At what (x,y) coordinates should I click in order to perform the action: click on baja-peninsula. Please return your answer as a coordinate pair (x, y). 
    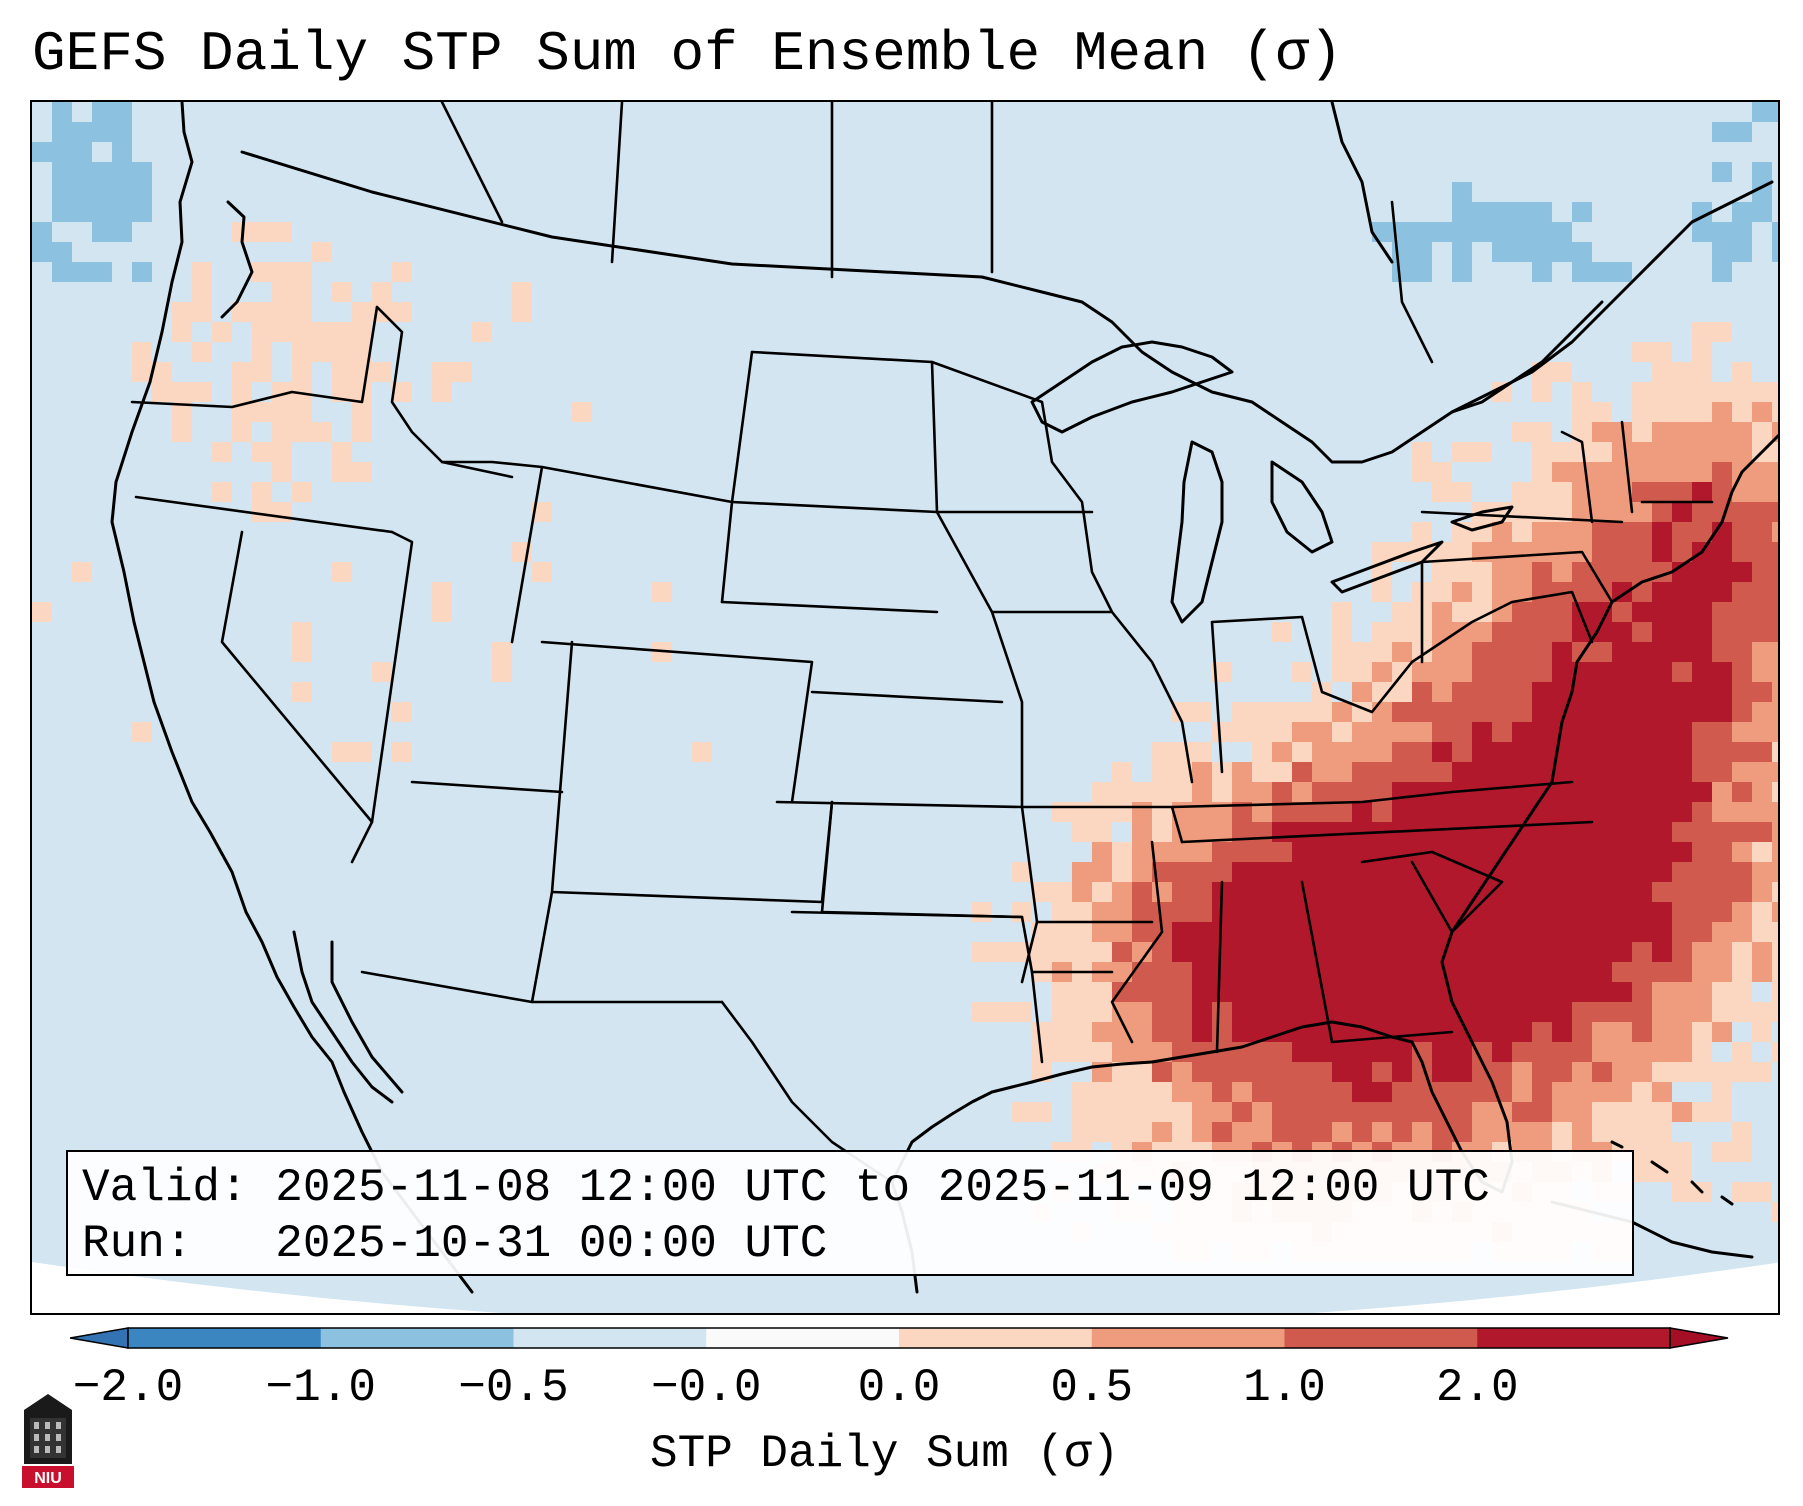
    Looking at the image, I should click on (348, 1017).